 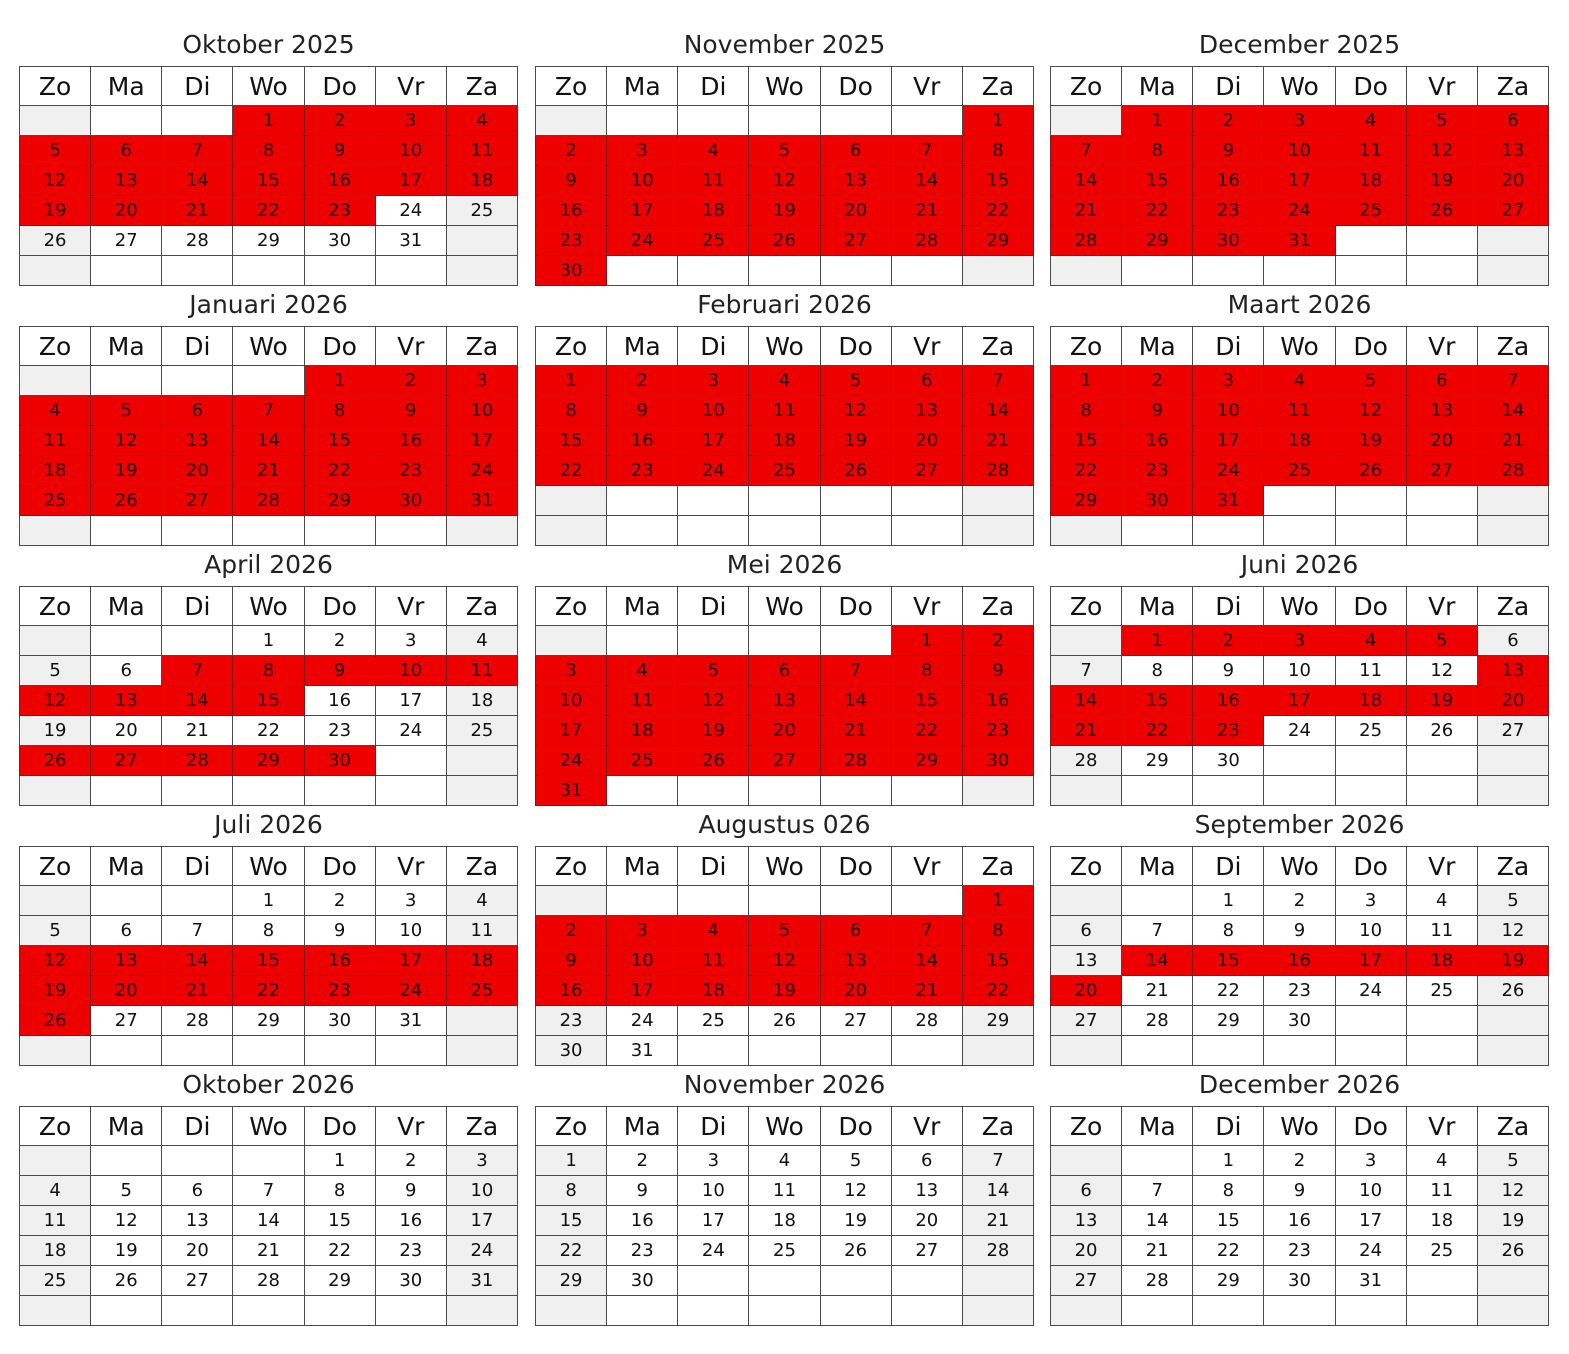 I want to click on day-cell-available: 23, so click(x=642, y=1250).